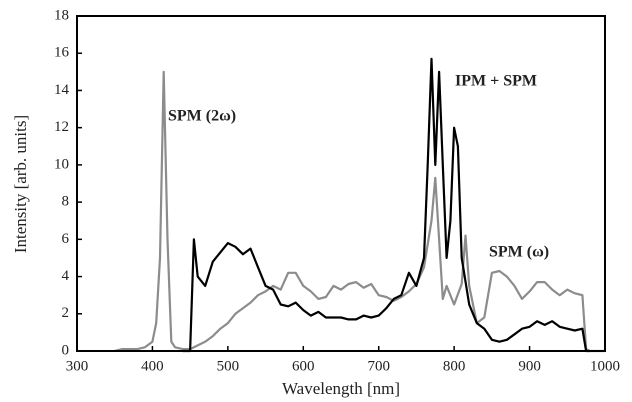 This screenshot has height=402, width=632. I want to click on x-tick-label: 1000, so click(605, 366).